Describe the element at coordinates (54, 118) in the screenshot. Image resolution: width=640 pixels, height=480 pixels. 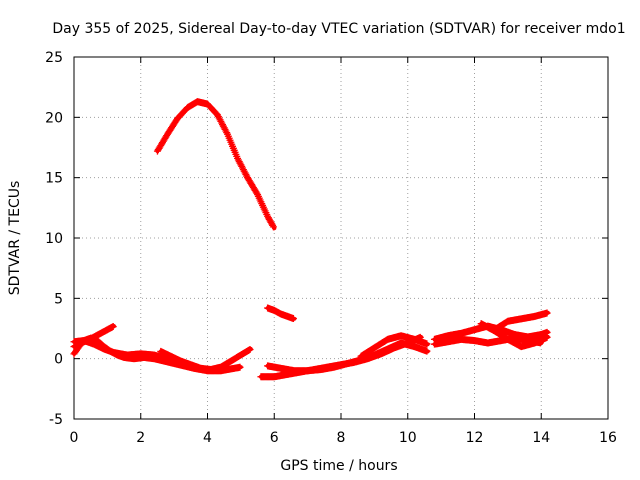
I see `y-tick-label: 20` at that location.